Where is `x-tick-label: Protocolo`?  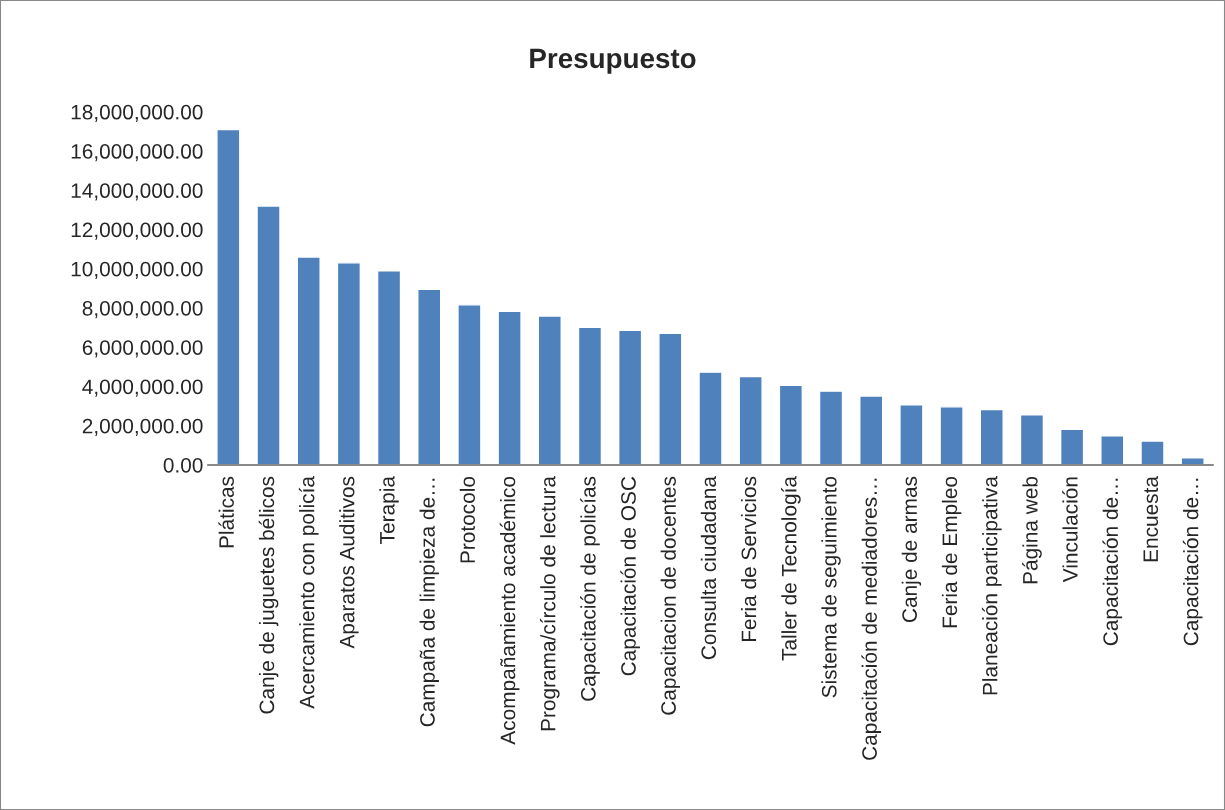 x-tick-label: Protocolo is located at coordinates (467, 519).